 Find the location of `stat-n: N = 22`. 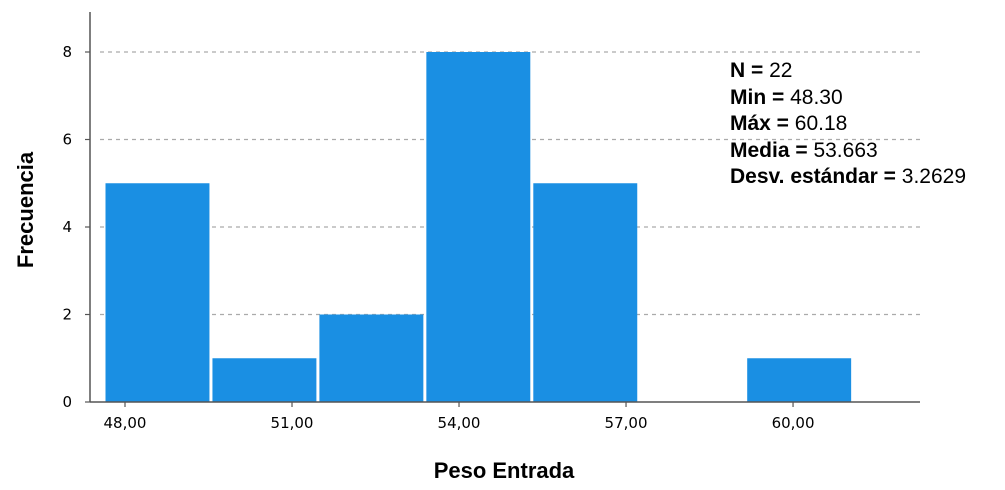

stat-n: N = 22 is located at coordinates (761, 70).